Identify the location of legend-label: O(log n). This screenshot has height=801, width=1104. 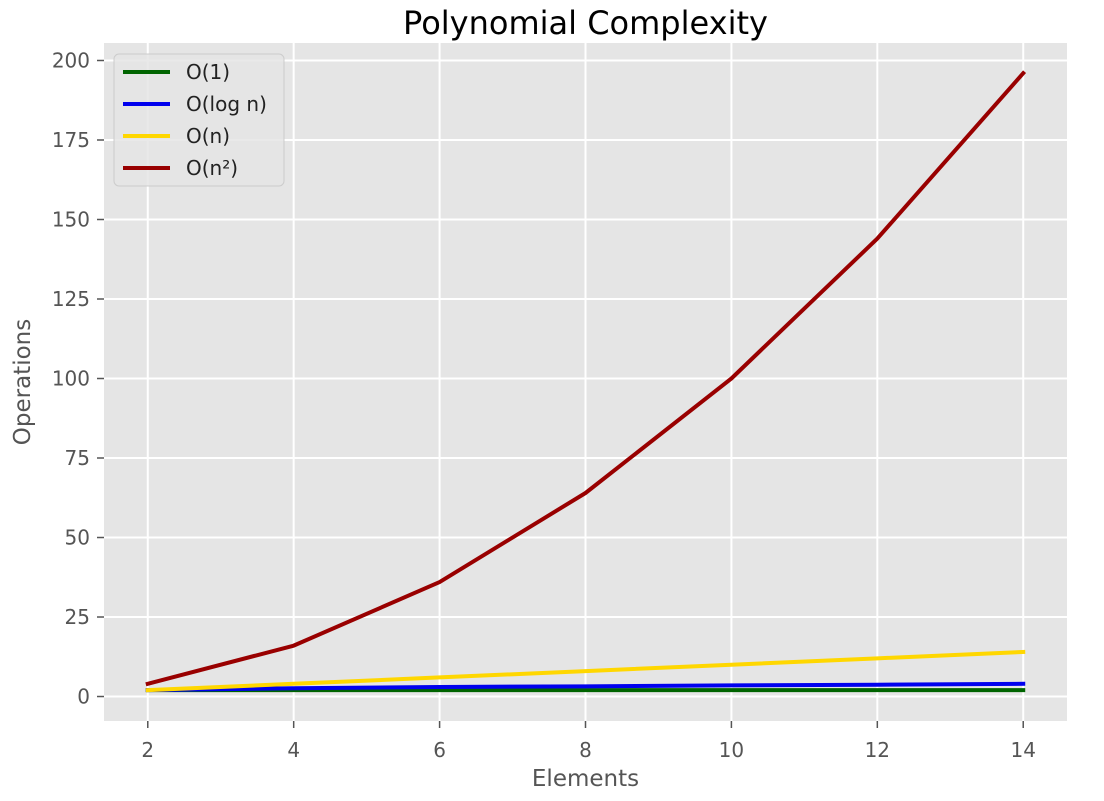
(226, 104).